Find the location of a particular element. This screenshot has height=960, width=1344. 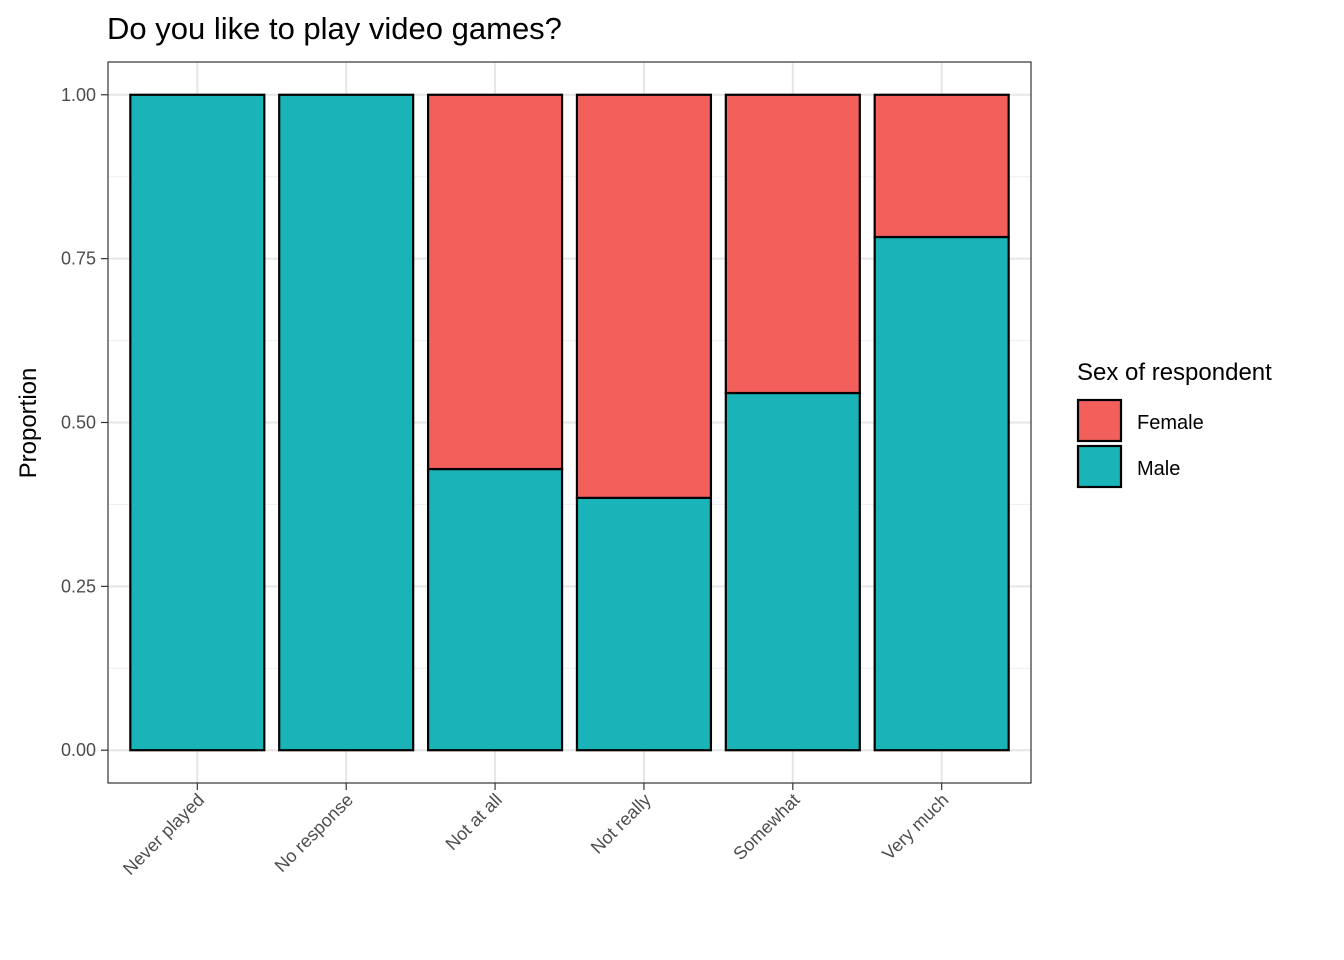

y-tick-label: 1.00 is located at coordinates (78, 95).